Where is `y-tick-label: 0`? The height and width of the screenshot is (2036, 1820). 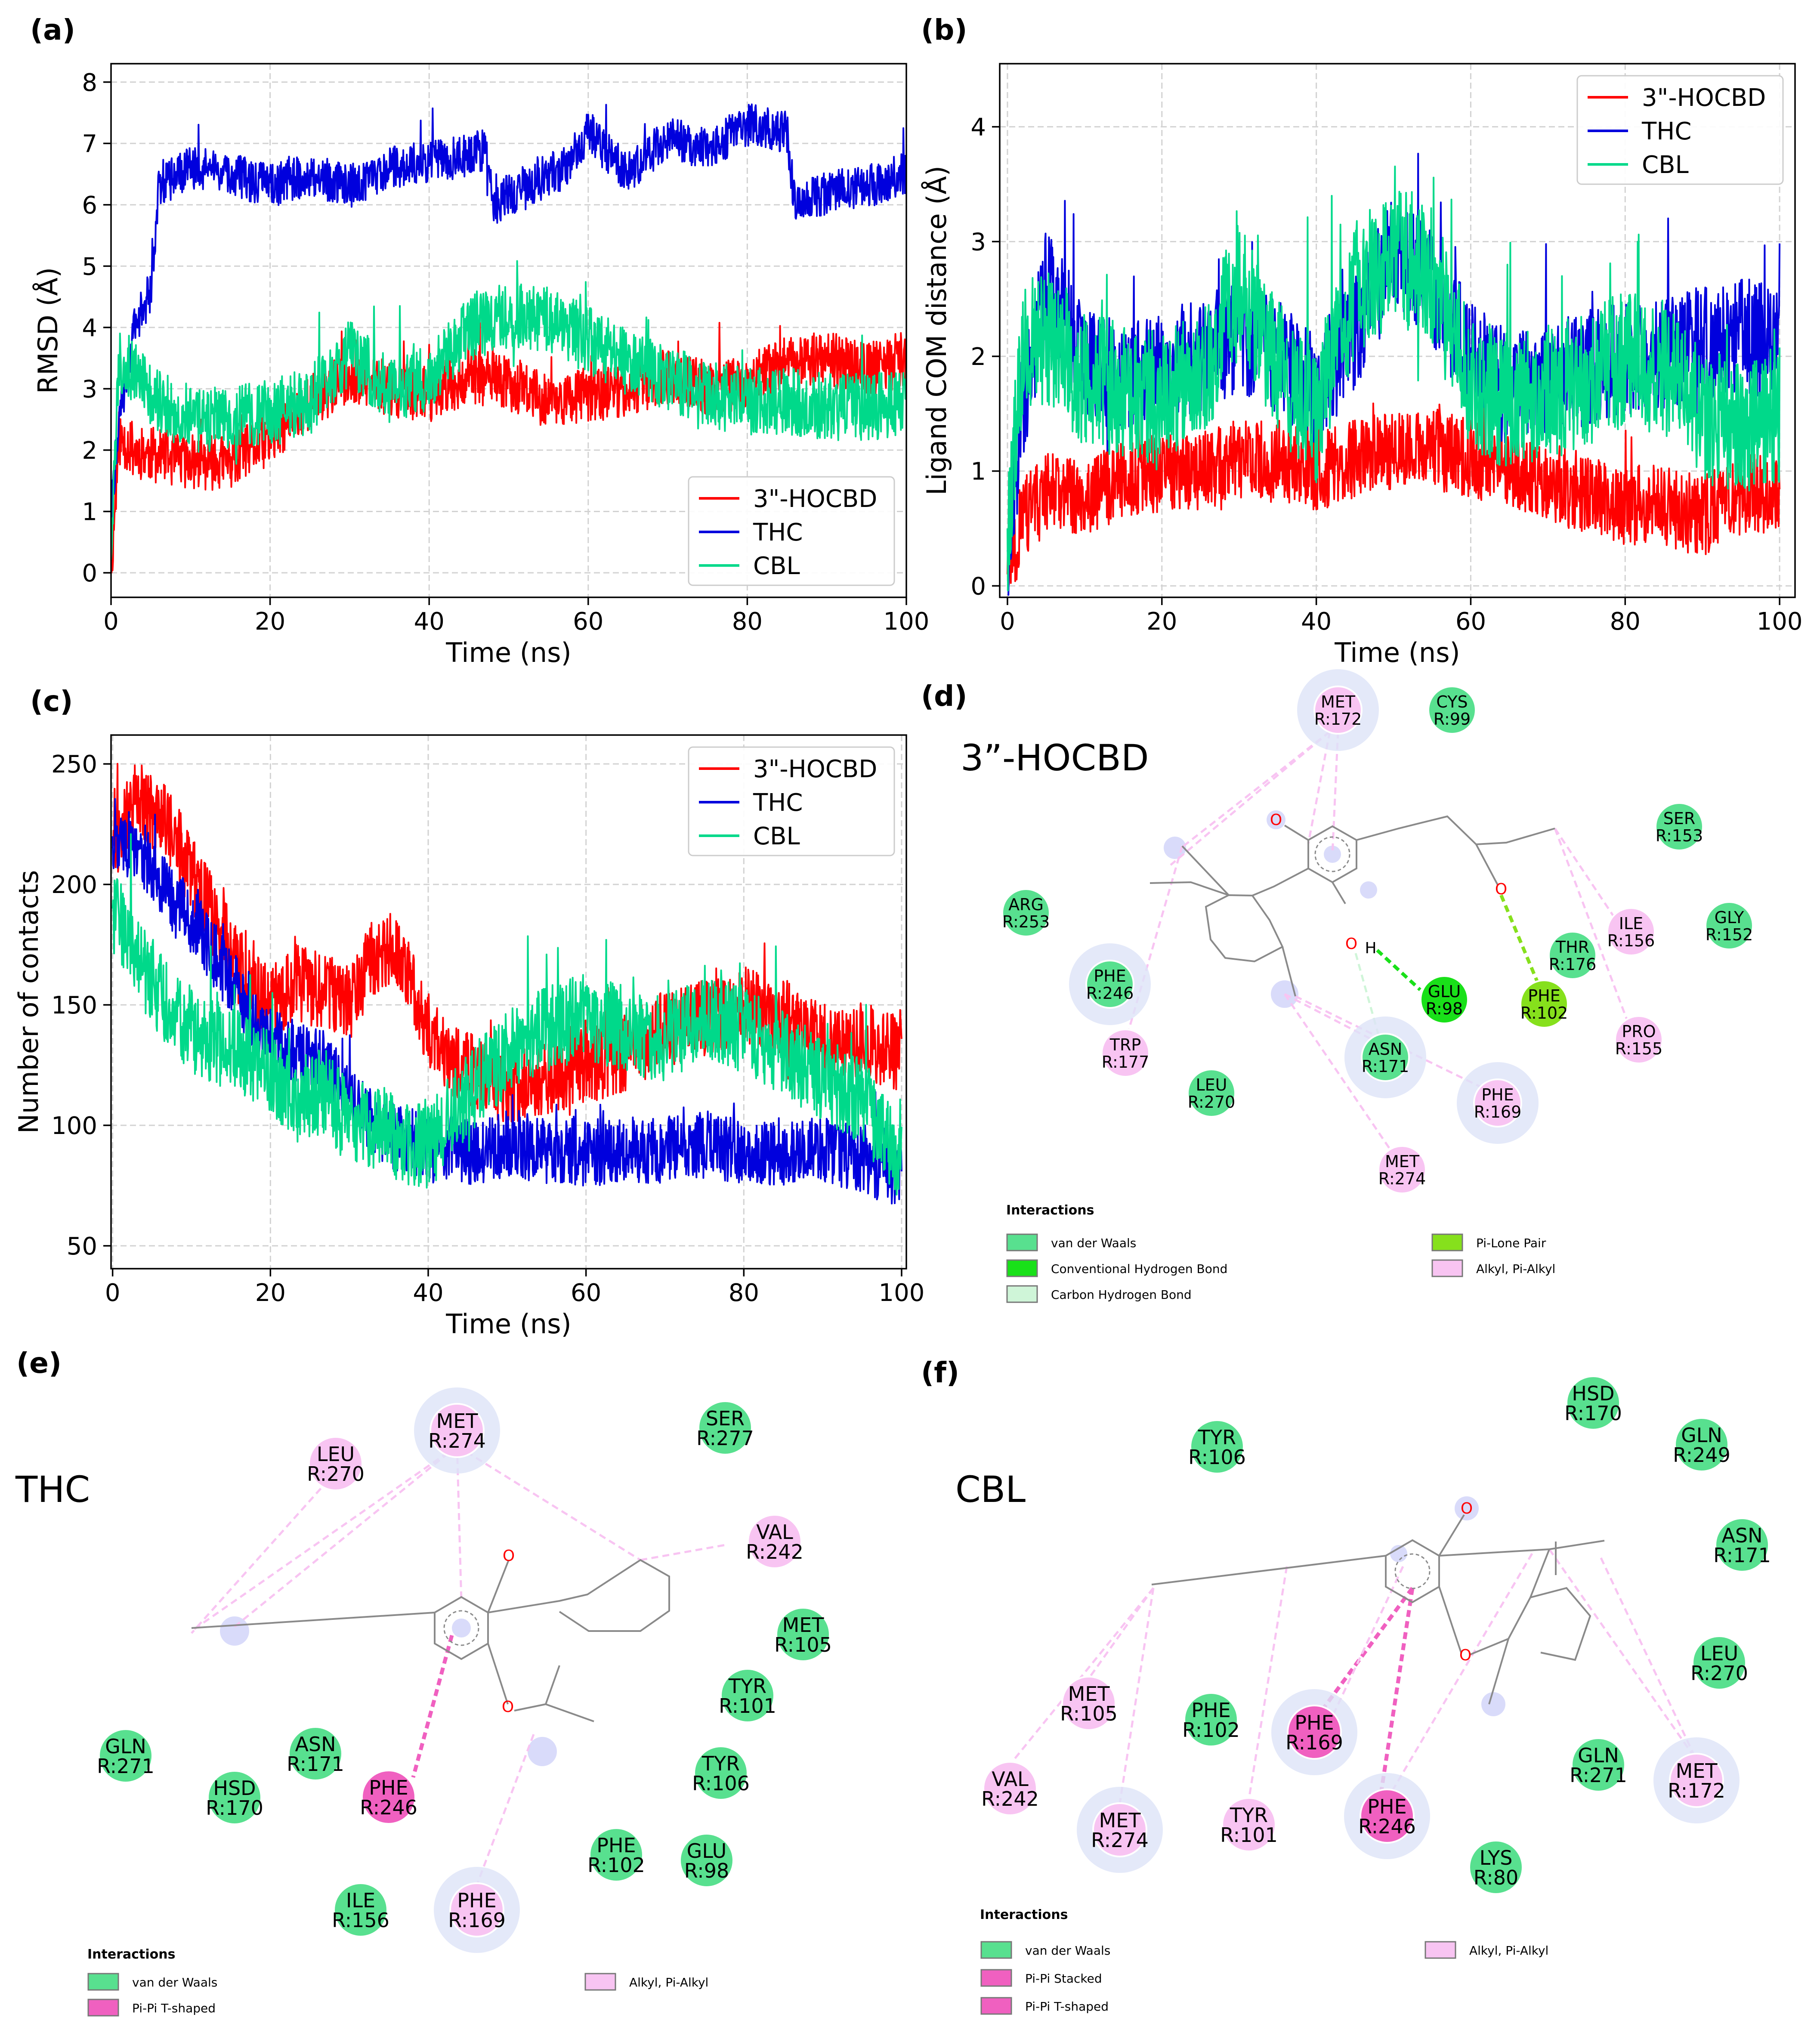 y-tick-label: 0 is located at coordinates (90, 573).